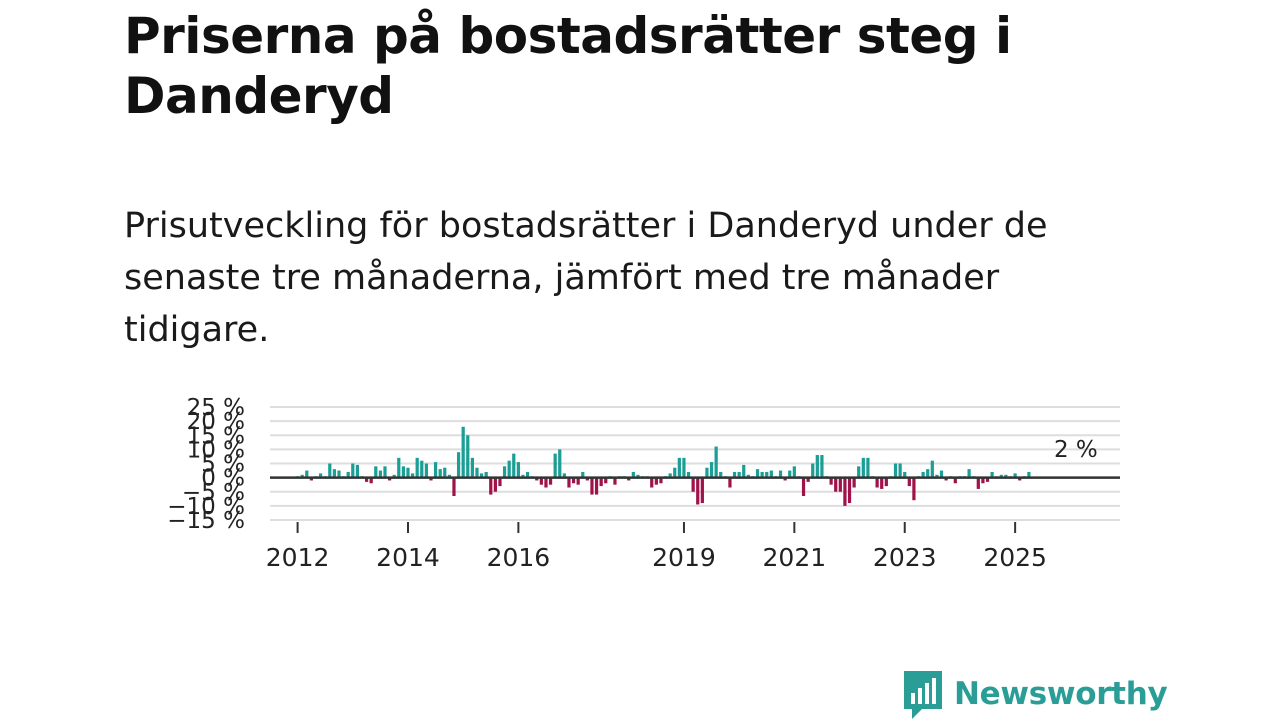 The height and width of the screenshot is (720, 1280). Describe the element at coordinates (216, 450) in the screenshot. I see `y-tick-label: 10 %` at that location.